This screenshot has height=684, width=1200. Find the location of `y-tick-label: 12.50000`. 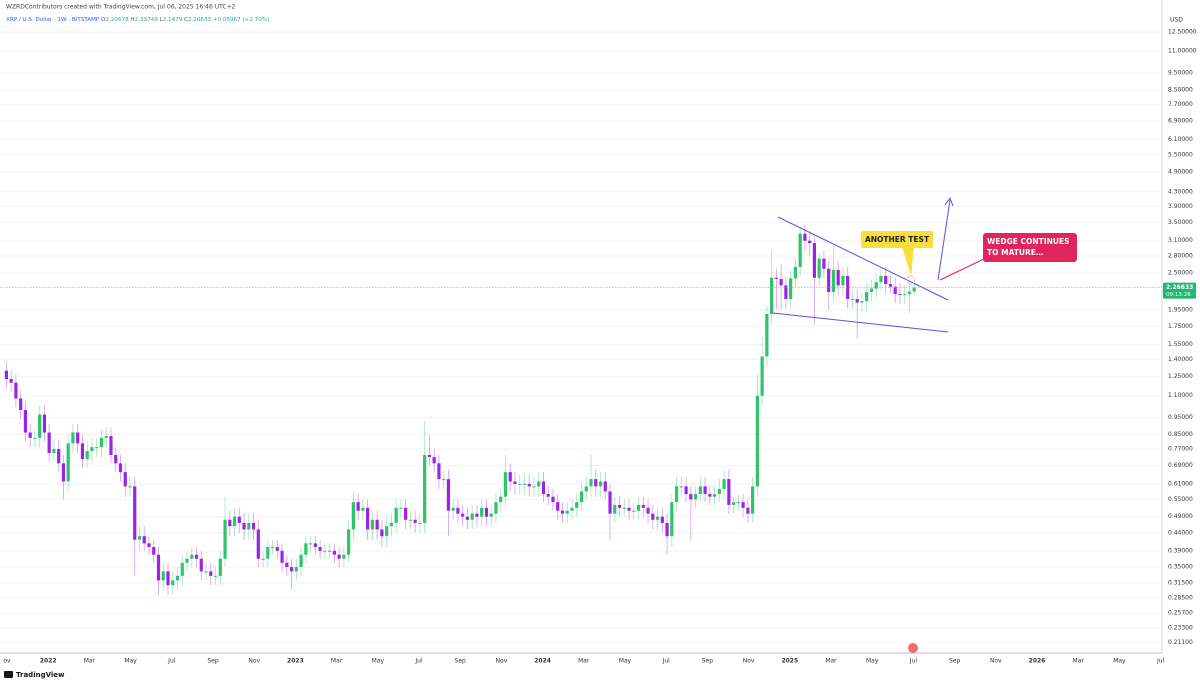

y-tick-label: 12.50000 is located at coordinates (1182, 32).